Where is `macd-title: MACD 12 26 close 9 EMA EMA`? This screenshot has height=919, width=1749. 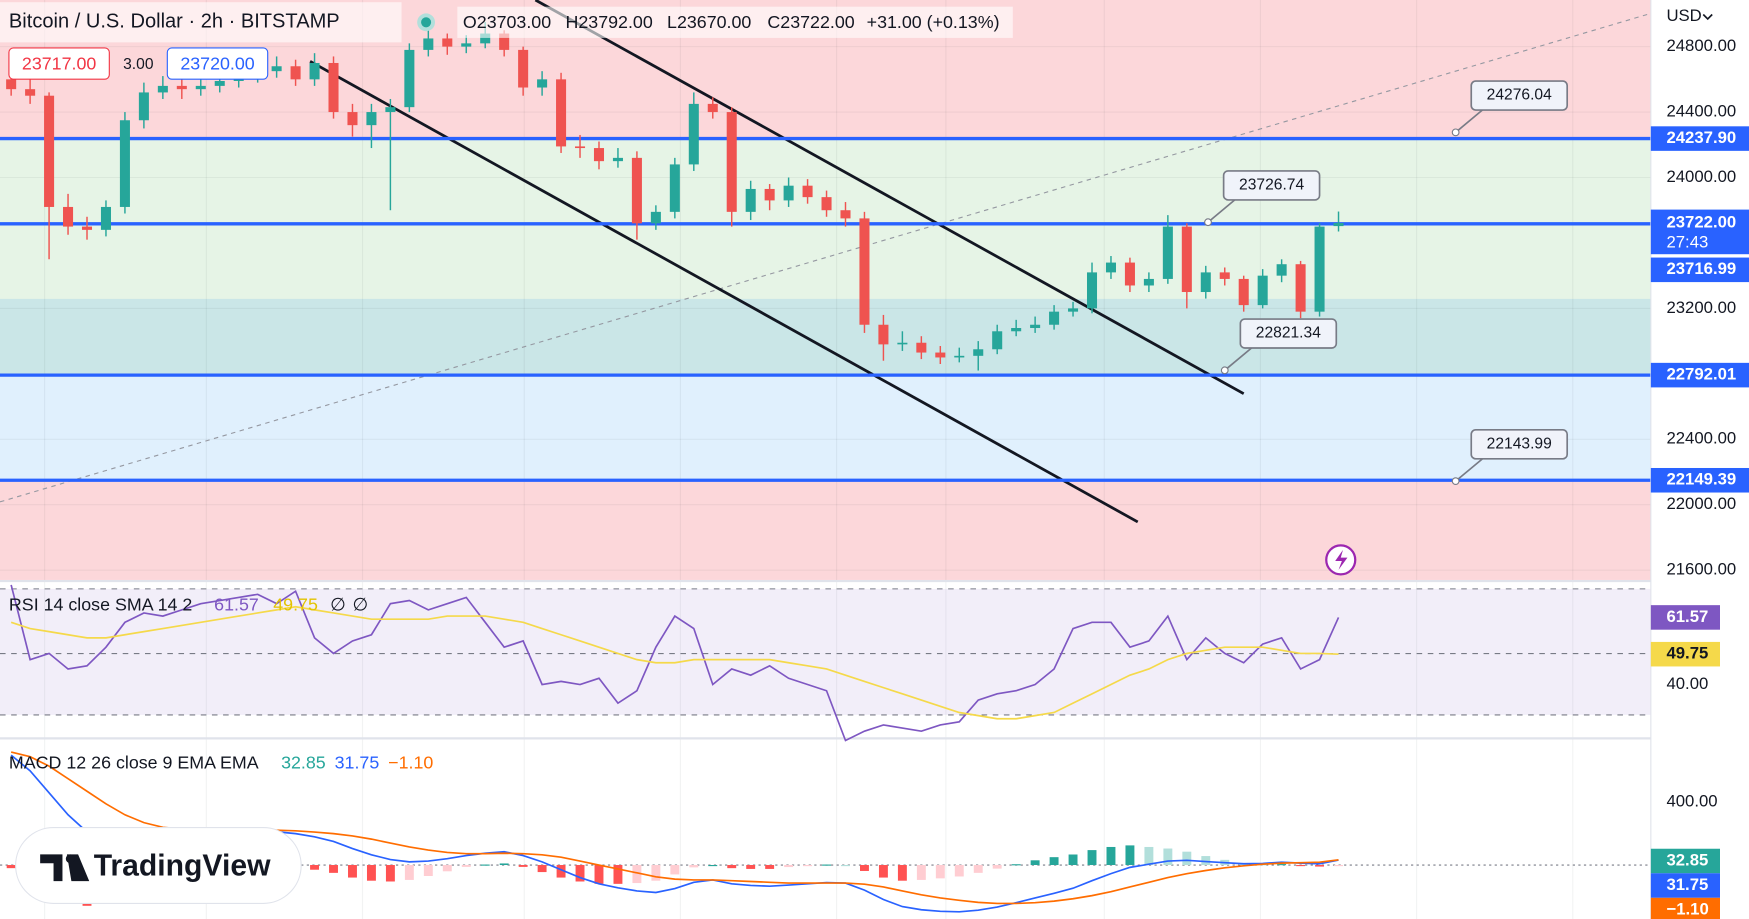
macd-title: MACD 12 26 close 9 EMA EMA is located at coordinates (134, 763).